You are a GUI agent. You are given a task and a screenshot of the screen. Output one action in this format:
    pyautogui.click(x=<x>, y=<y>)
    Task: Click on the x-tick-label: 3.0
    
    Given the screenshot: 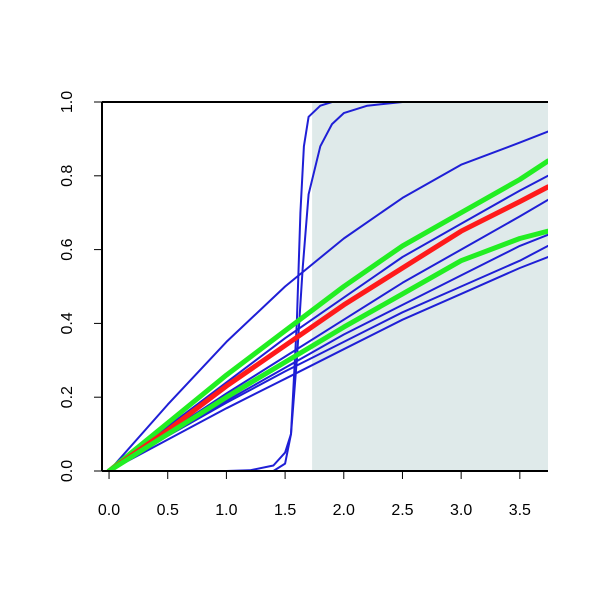 What is the action you would take?
    pyautogui.click(x=461, y=510)
    